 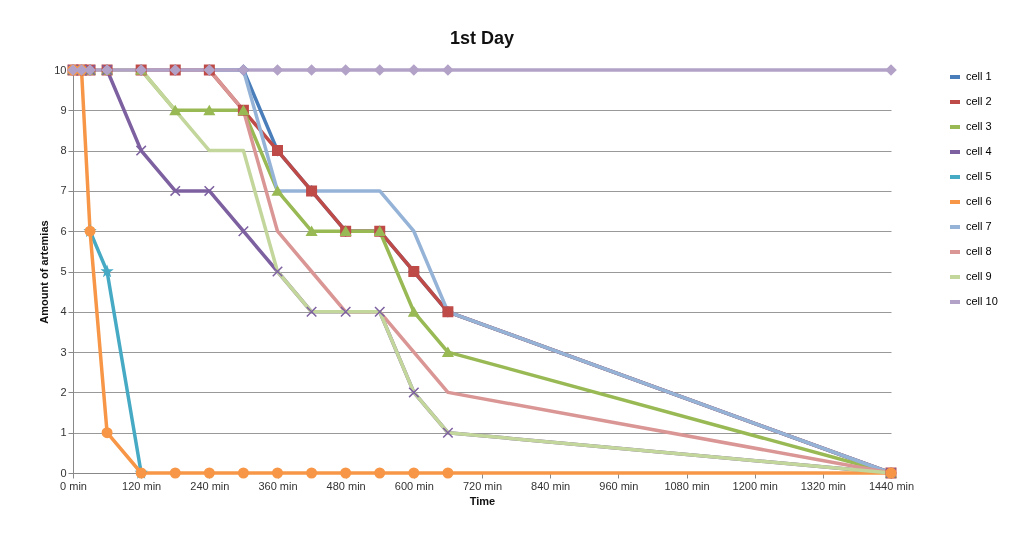 What do you see at coordinates (73, 485) in the screenshot?
I see `x-tick-label: 0 min` at bounding box center [73, 485].